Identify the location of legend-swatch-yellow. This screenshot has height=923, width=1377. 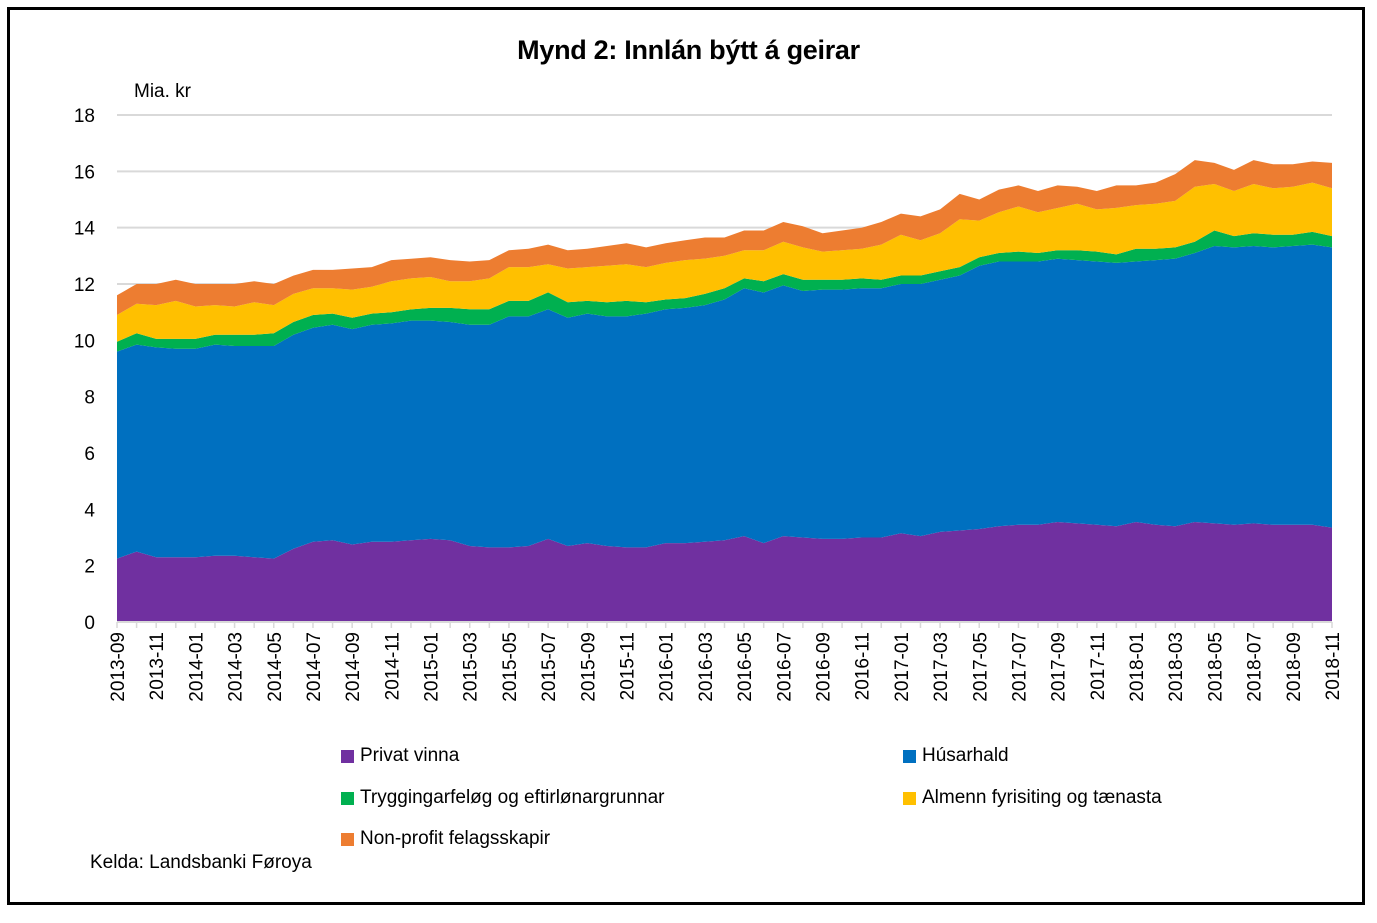
(909, 798).